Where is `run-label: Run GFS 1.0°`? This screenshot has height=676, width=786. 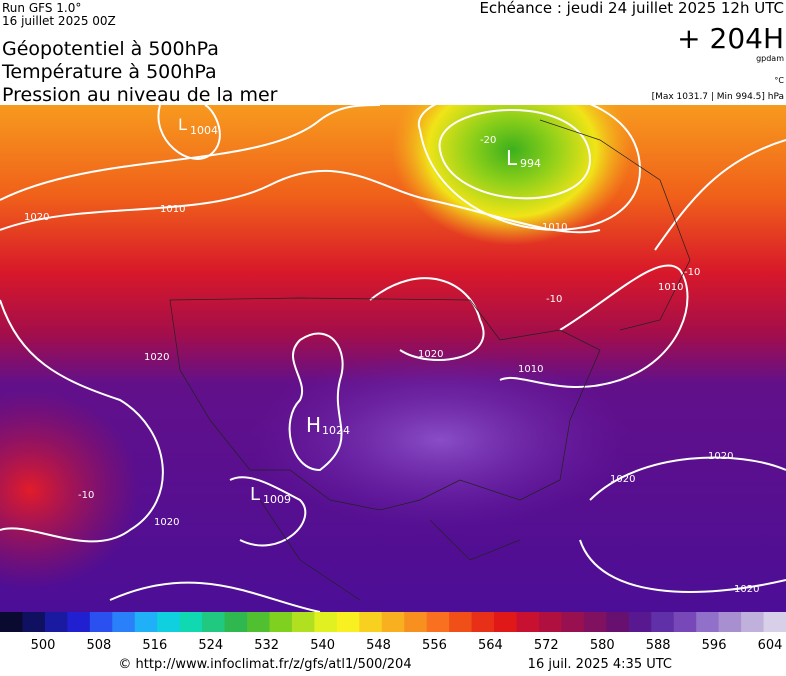
run-label: Run GFS 1.0° is located at coordinates (41, 8).